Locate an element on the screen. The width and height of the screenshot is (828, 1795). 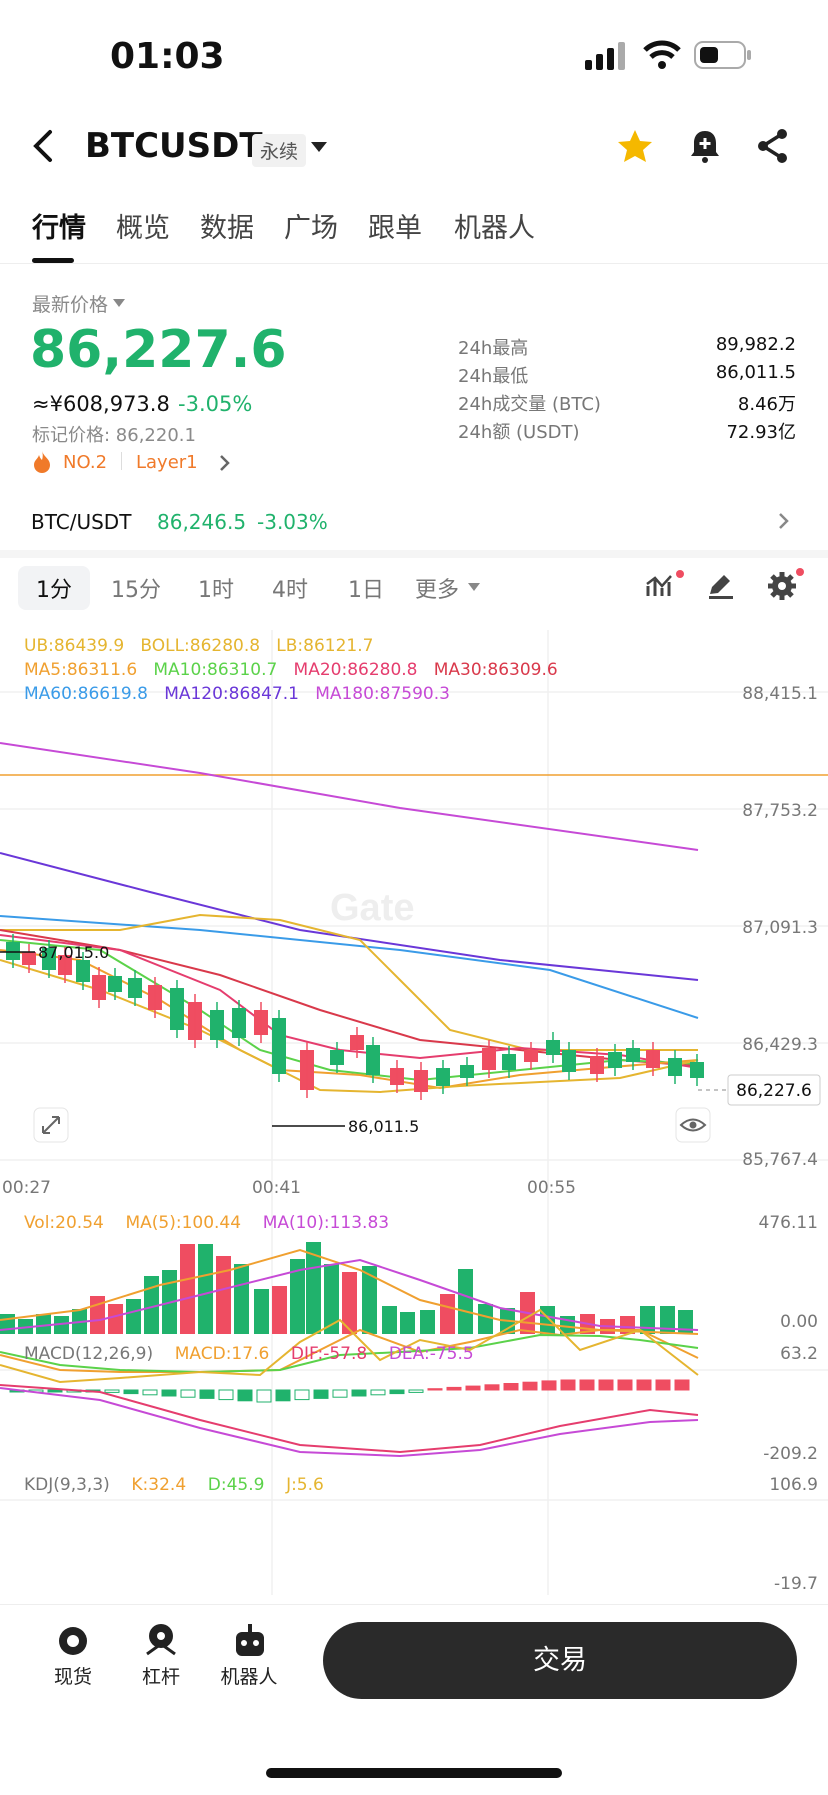
kdj-legend: KDJ(9,3,3) K:32.4 D:45.9 J:5.6 is located at coordinates (174, 1485).